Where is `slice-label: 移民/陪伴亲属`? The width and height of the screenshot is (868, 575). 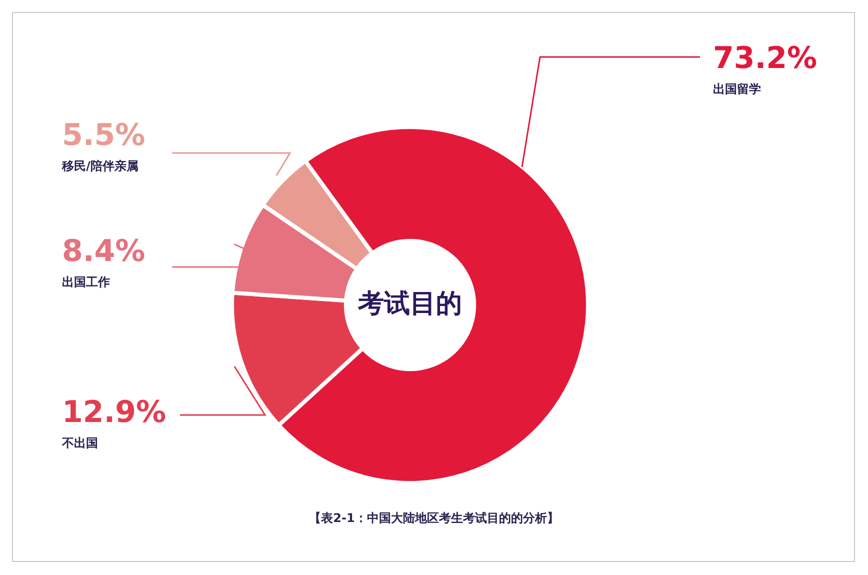
slice-label: 移民/陪伴亲属 is located at coordinates (99, 166).